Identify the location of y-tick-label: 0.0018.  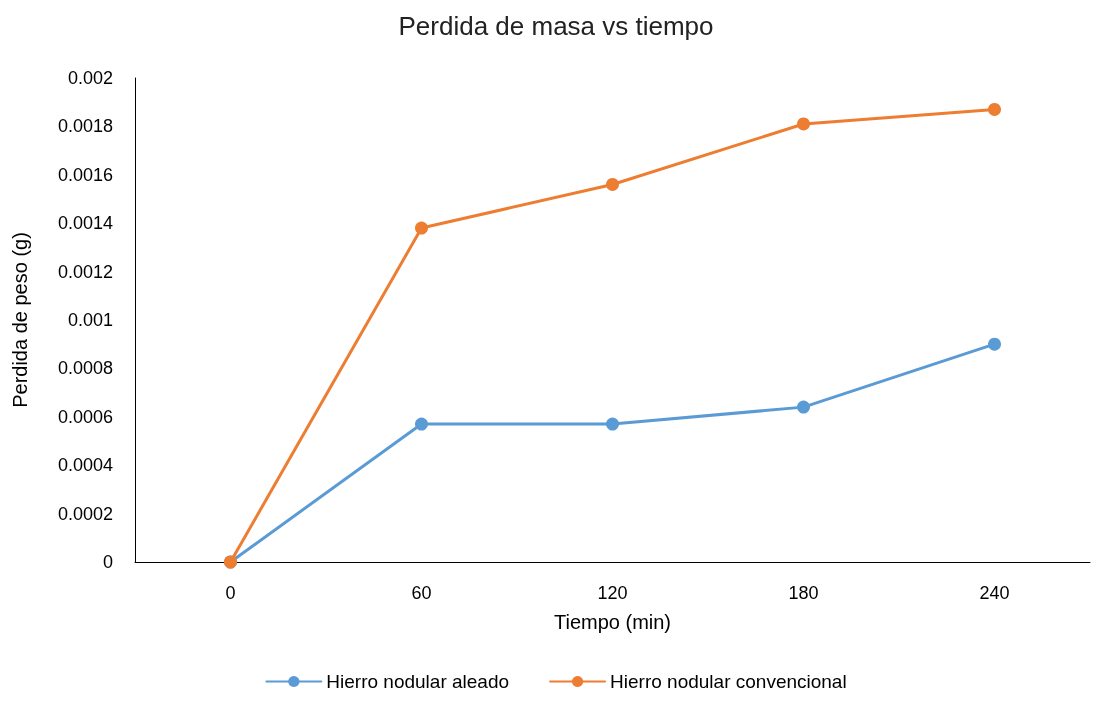
(85, 126).